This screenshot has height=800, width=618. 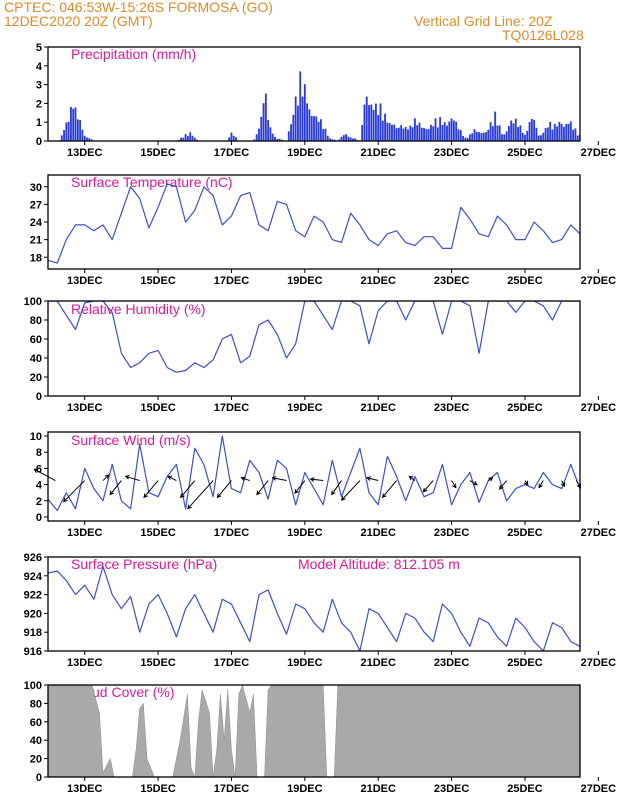 What do you see at coordinates (36, 223) in the screenshot?
I see `temperature-y-tick-label: 24` at bounding box center [36, 223].